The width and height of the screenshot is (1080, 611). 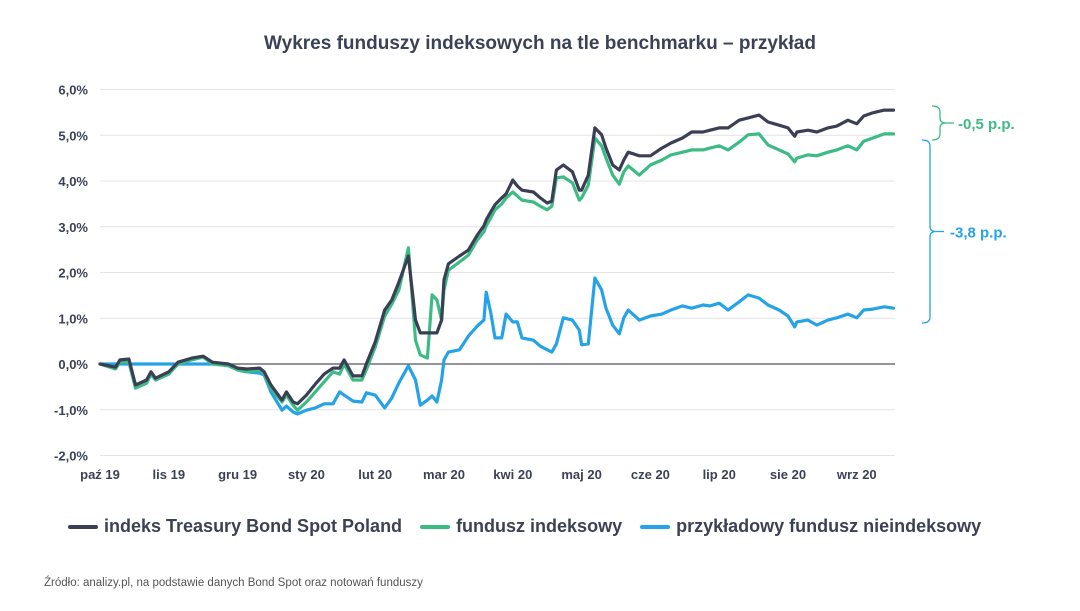 I want to click on bracket-large, so click(x=929, y=231).